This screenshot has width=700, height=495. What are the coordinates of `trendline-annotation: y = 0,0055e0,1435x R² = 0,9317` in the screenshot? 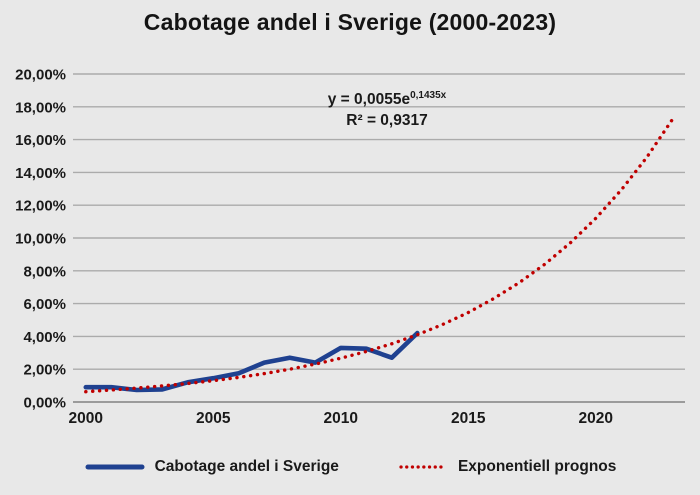 It's located at (387, 108).